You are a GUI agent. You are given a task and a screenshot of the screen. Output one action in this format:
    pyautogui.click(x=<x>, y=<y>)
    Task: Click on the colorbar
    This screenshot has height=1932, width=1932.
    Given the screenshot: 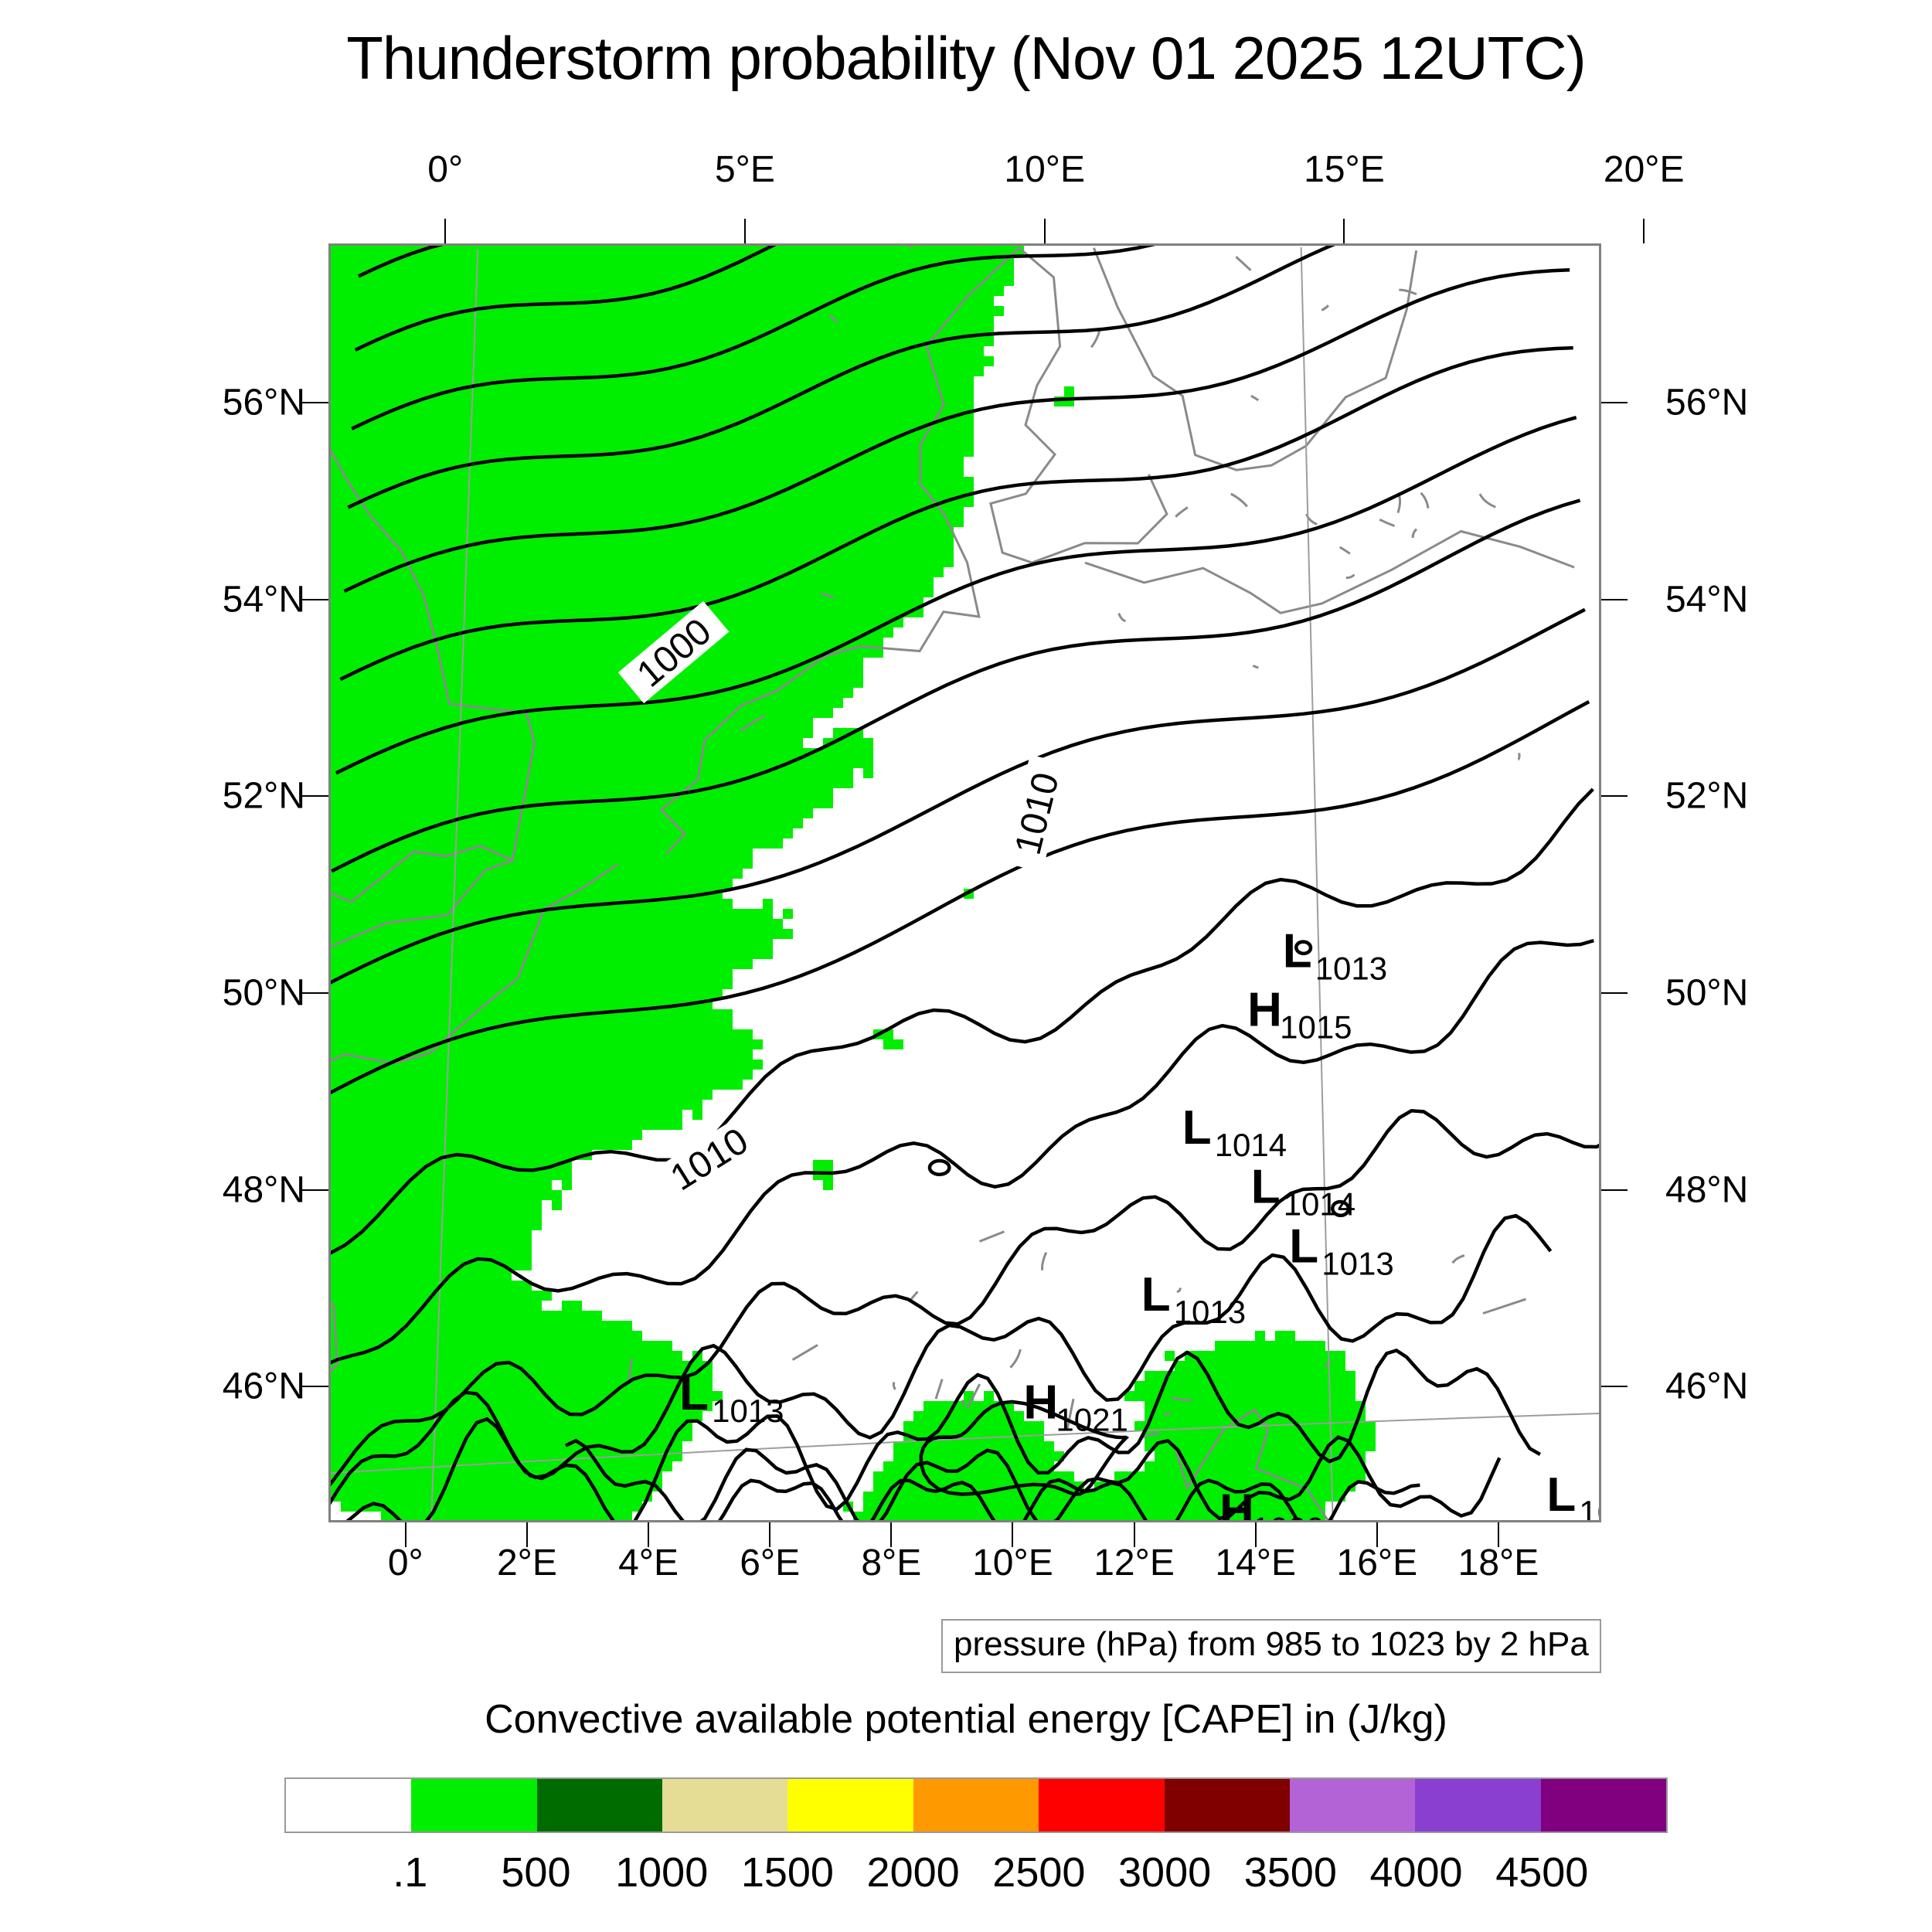 What is the action you would take?
    pyautogui.click(x=976, y=1805)
    